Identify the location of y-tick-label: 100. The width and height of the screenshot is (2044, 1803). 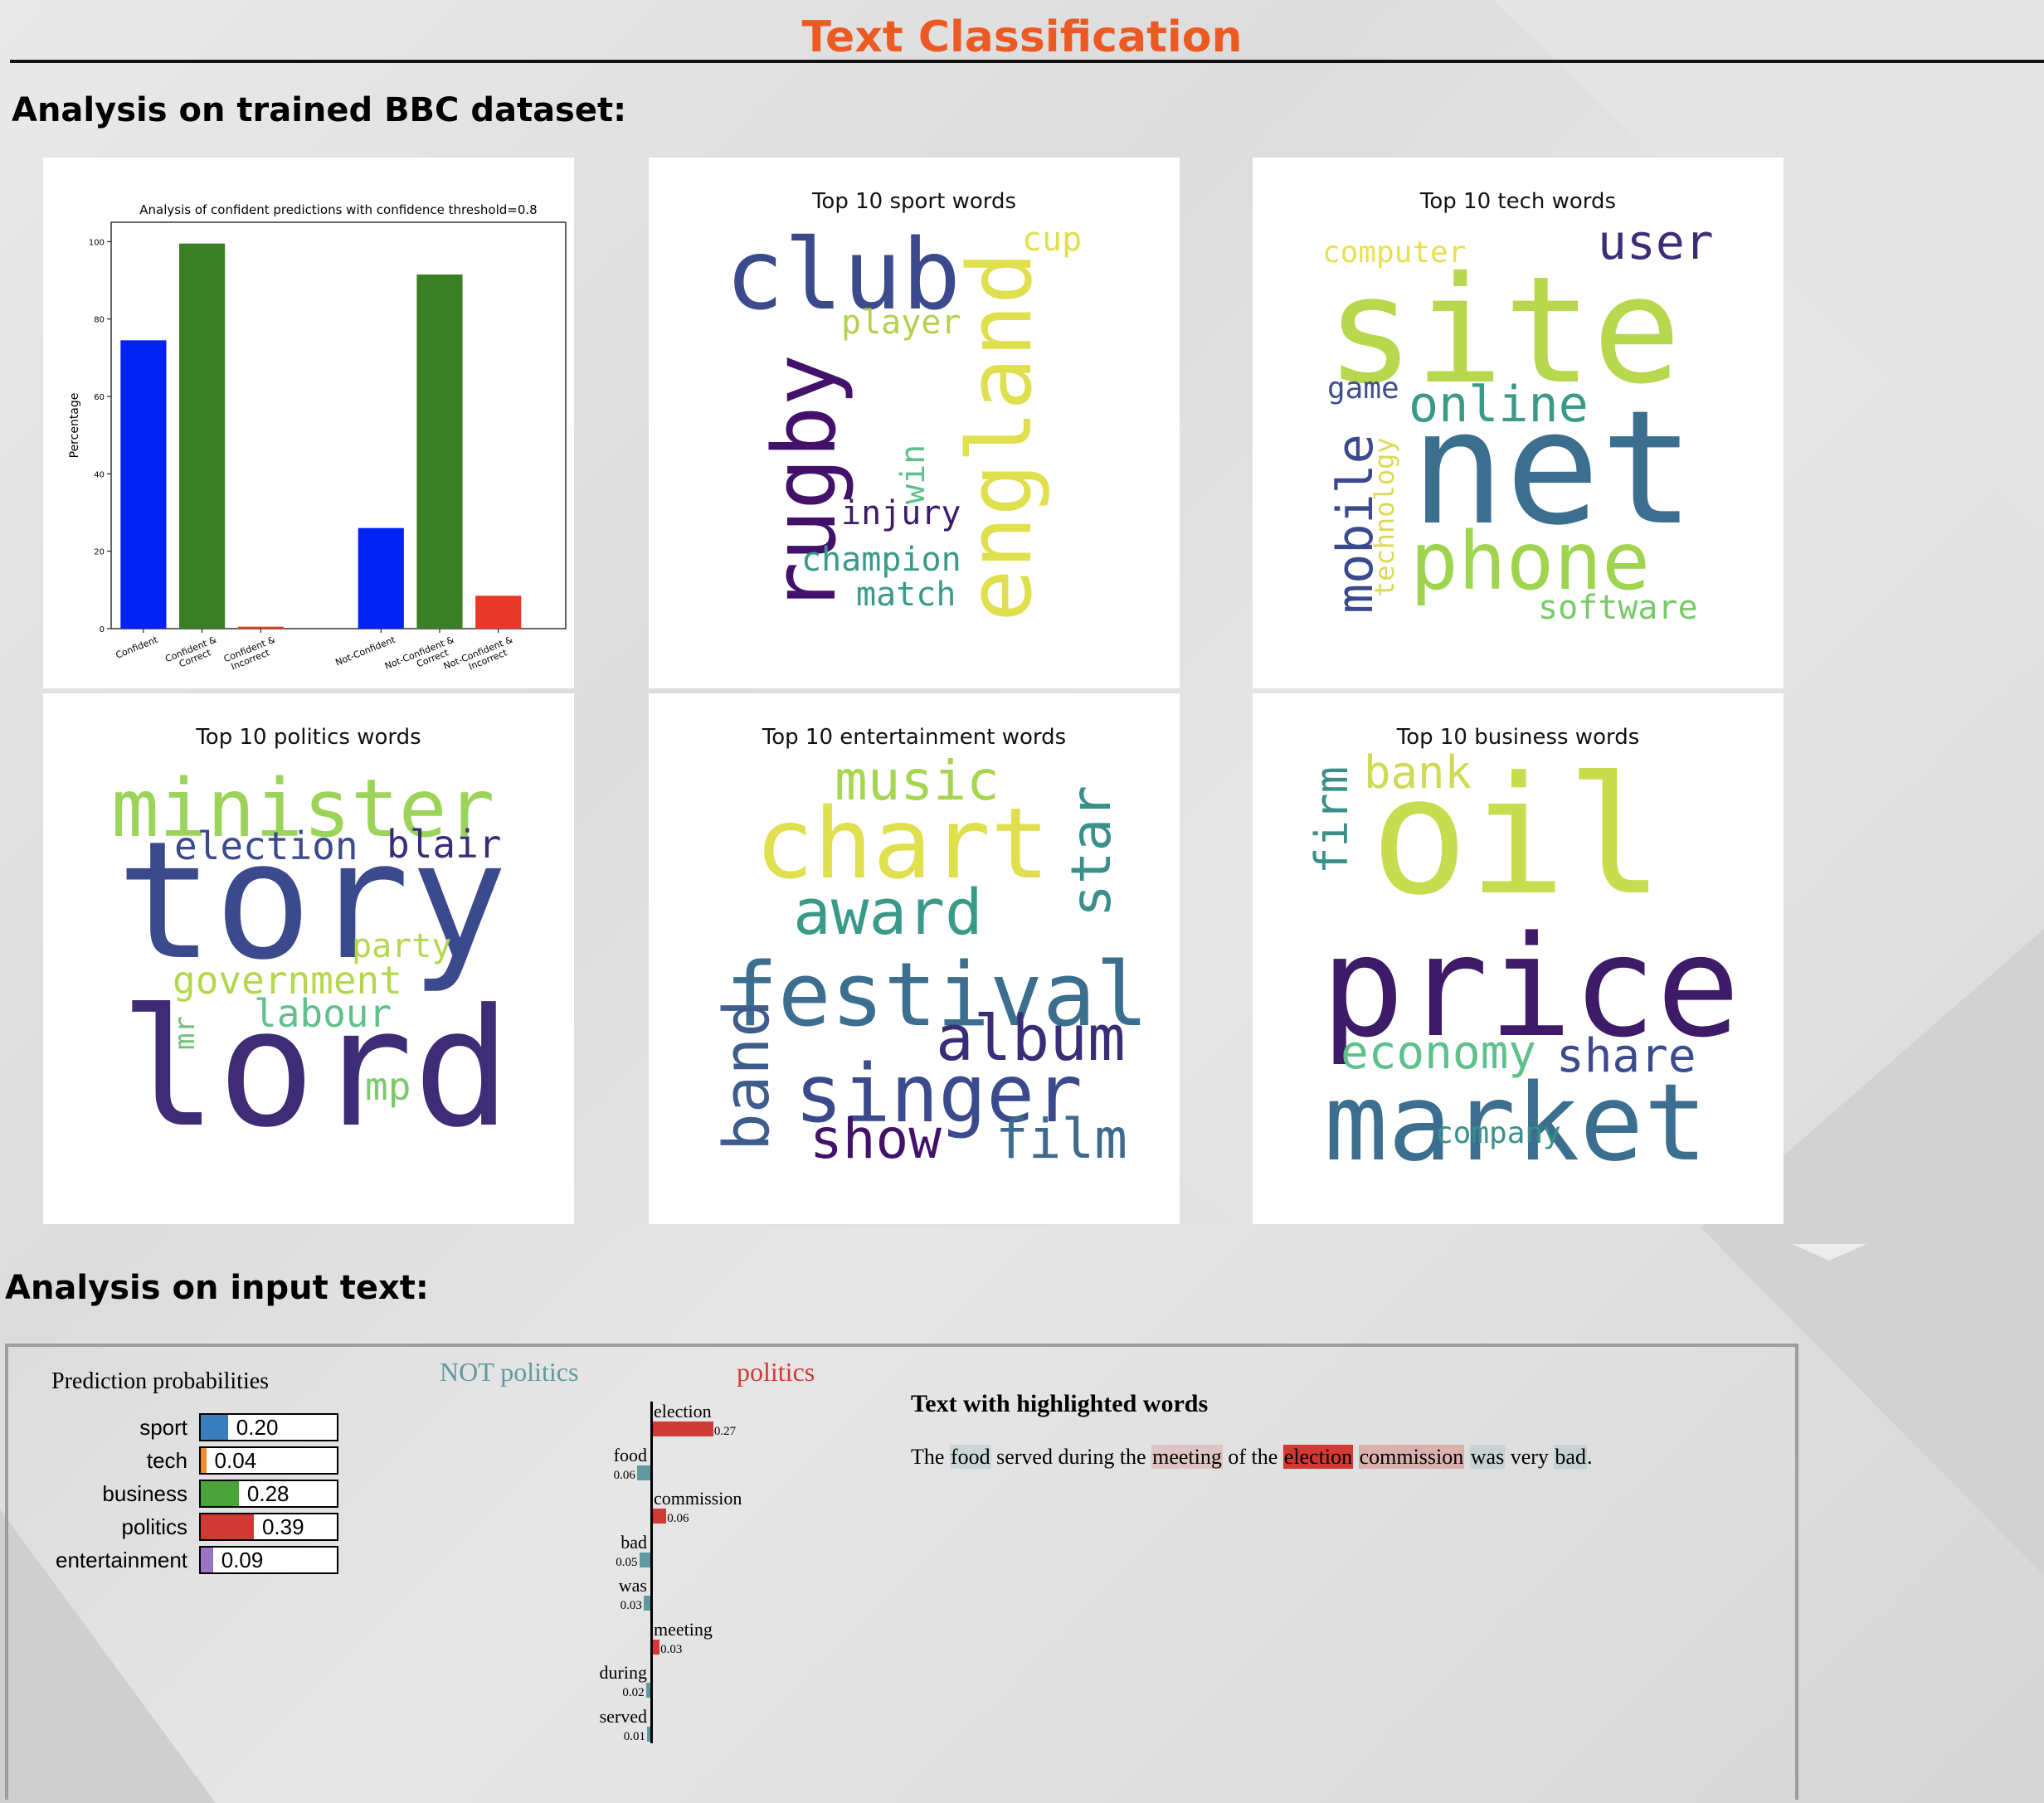
(97, 242).